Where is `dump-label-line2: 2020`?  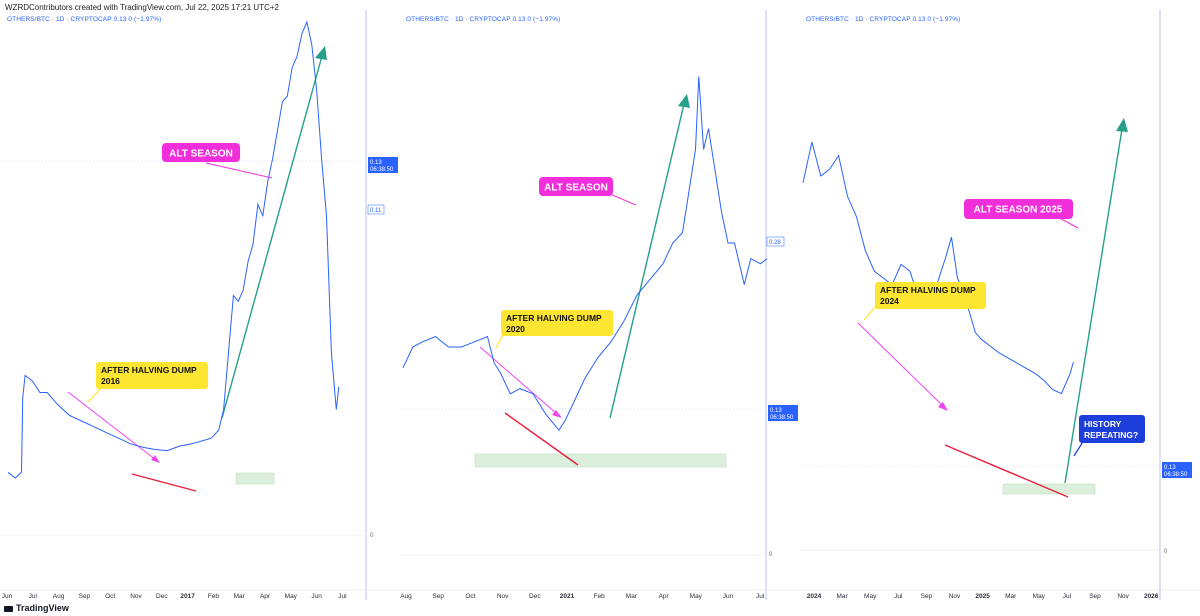
dump-label-line2: 2020 is located at coordinates (515, 329).